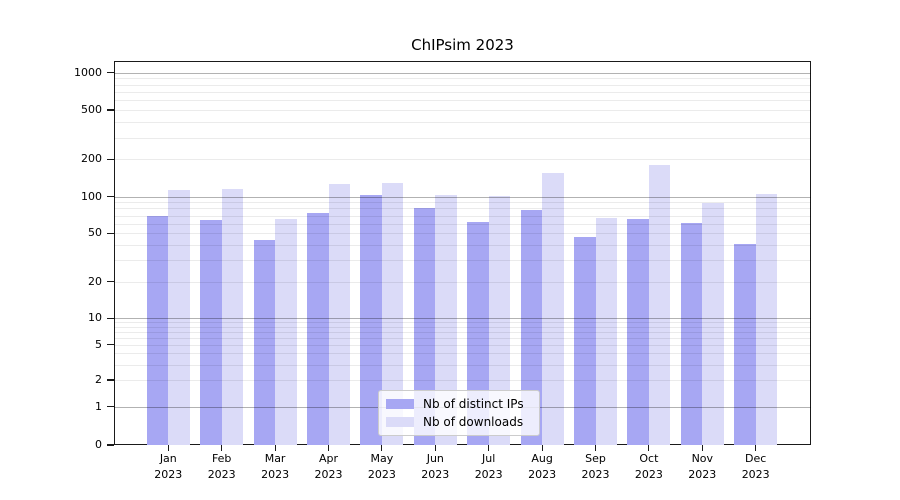  Describe the element at coordinates (459, 413) in the screenshot. I see `legend: Nb of distinct IPs Nb of downloads` at that location.